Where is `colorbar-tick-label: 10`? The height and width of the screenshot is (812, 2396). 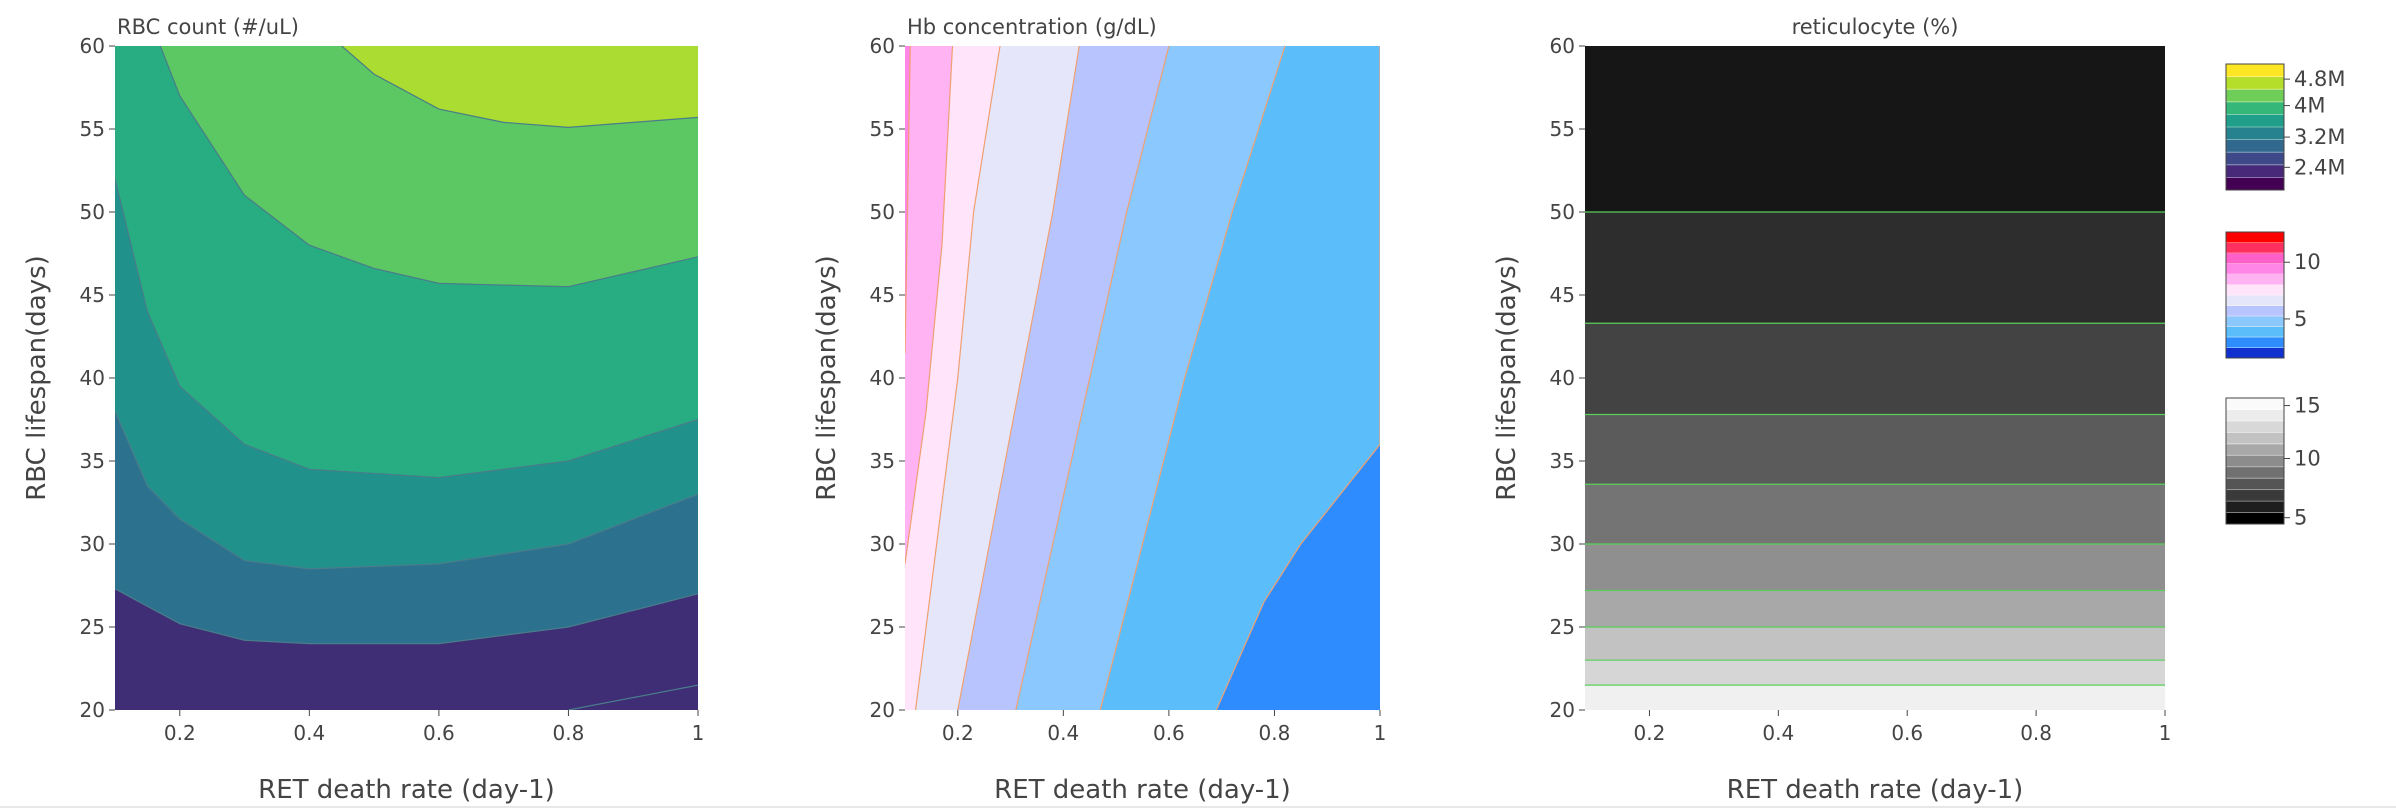 colorbar-tick-label: 10 is located at coordinates (2307, 262).